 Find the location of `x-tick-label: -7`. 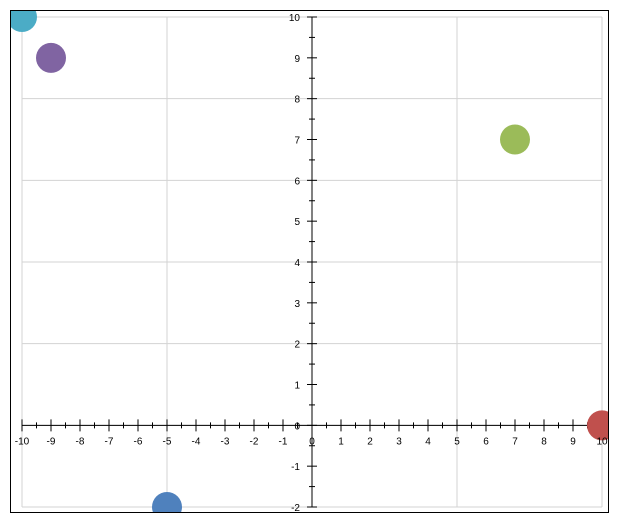

x-tick-label: -7 is located at coordinates (109, 441).